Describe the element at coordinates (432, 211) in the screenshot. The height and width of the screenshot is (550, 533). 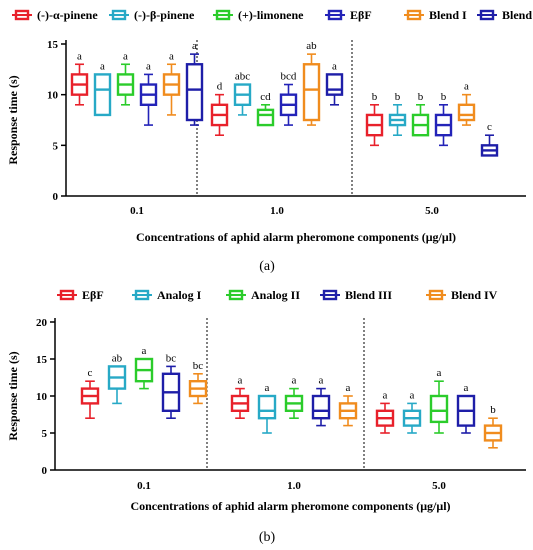
I see `x-tick-label: 5.0` at that location.